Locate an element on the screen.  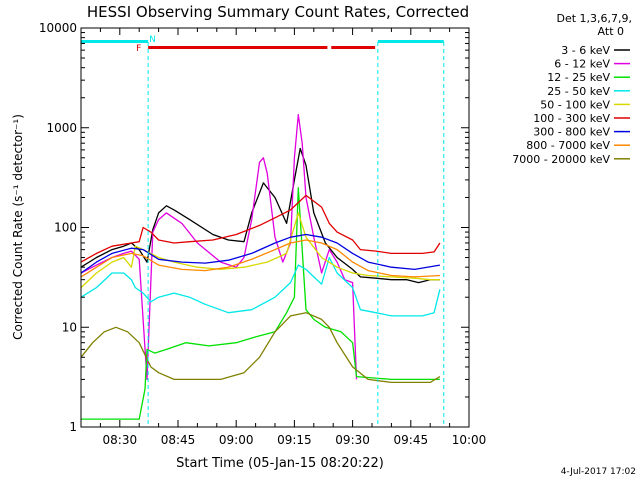
x-tick-label: 09:00 is located at coordinates (236, 440).